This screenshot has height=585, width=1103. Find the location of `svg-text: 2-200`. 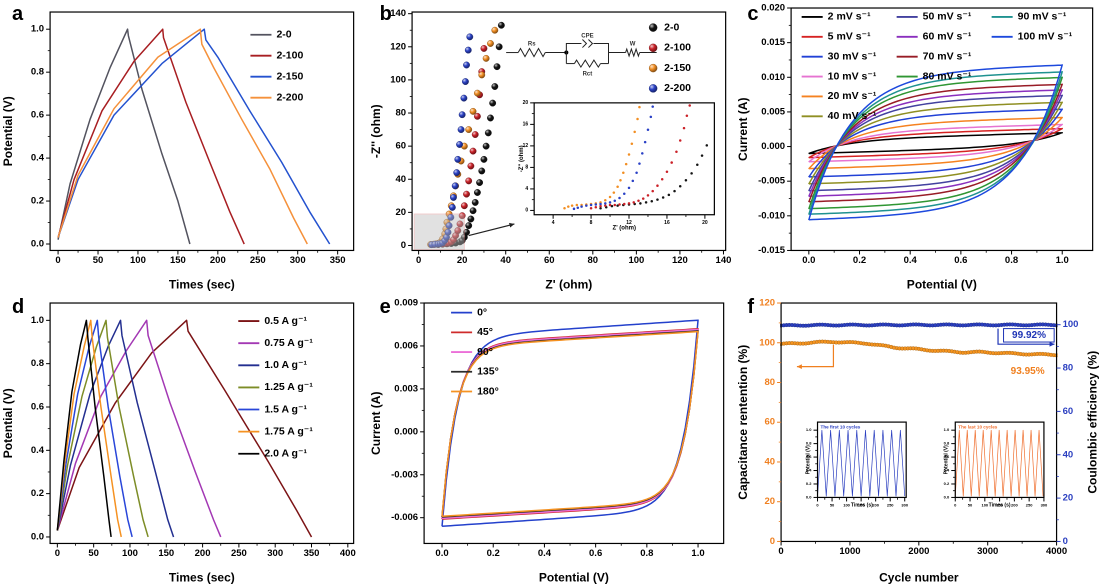

svg-text: 2-200 is located at coordinates (289, 97).